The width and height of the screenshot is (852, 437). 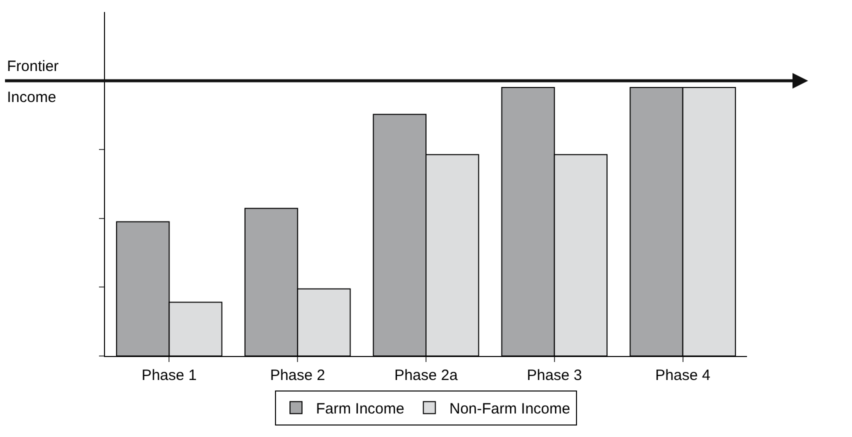 What do you see at coordinates (554, 375) in the screenshot?
I see `x-tick-label: Phase 3` at bounding box center [554, 375].